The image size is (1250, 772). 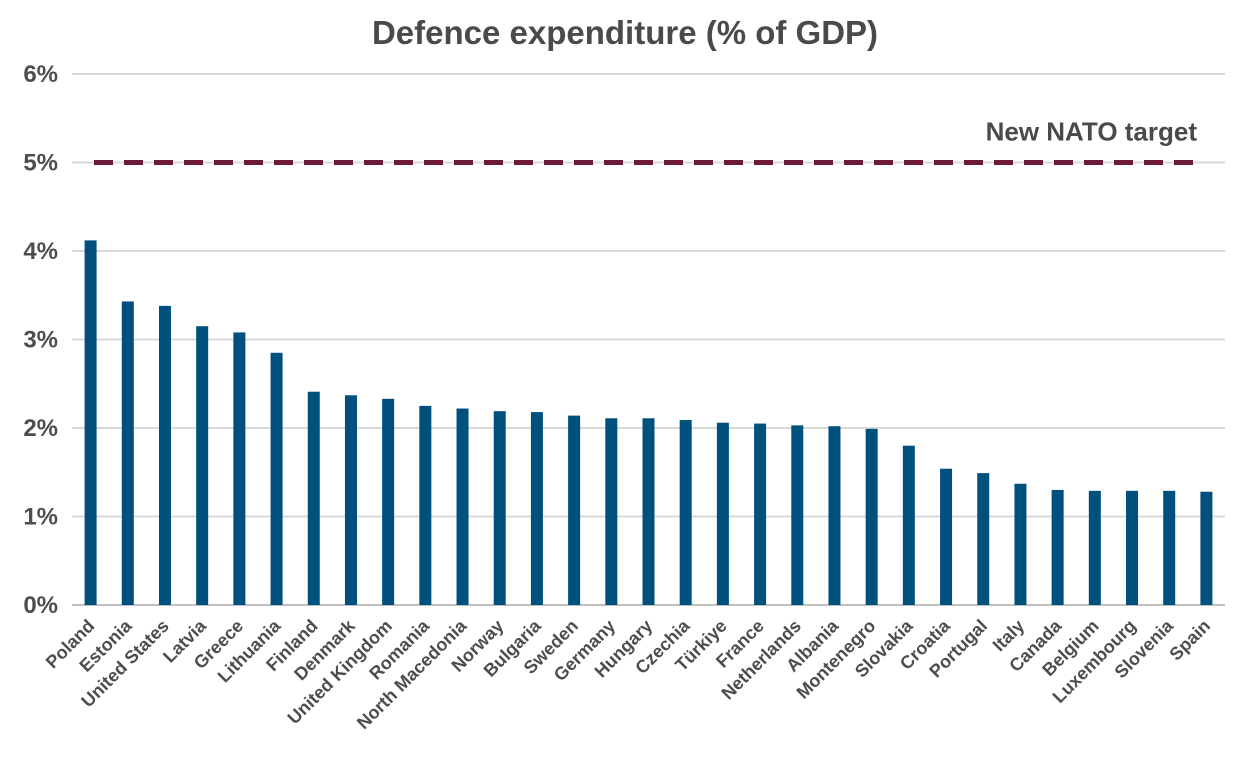 I want to click on y-tick-label: 3%, so click(x=40, y=340).